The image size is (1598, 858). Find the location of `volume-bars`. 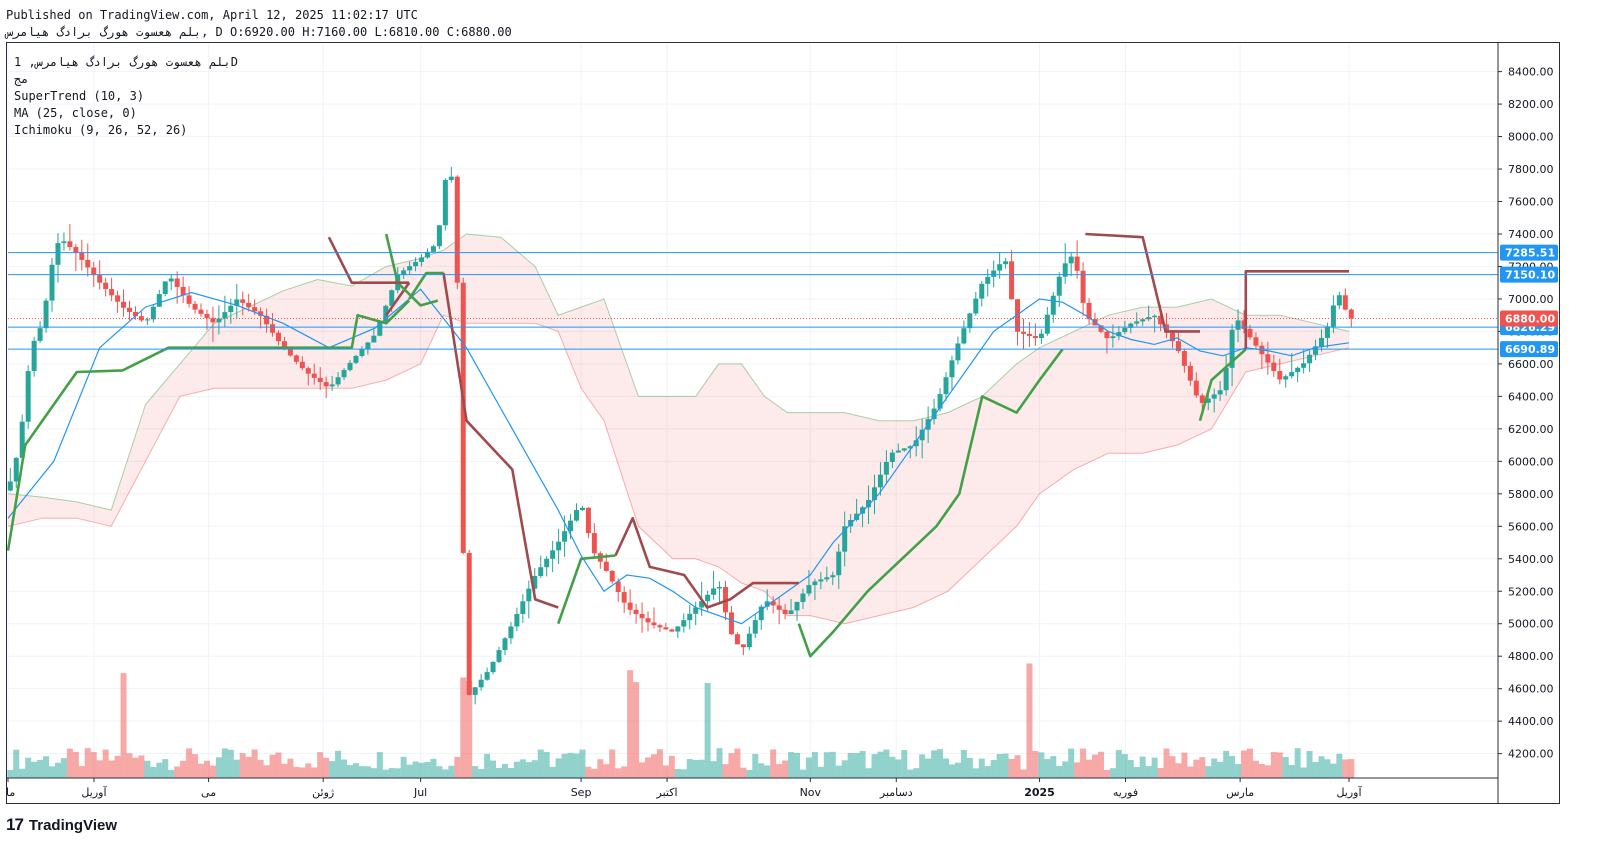

volume-bars is located at coordinates (681, 720).